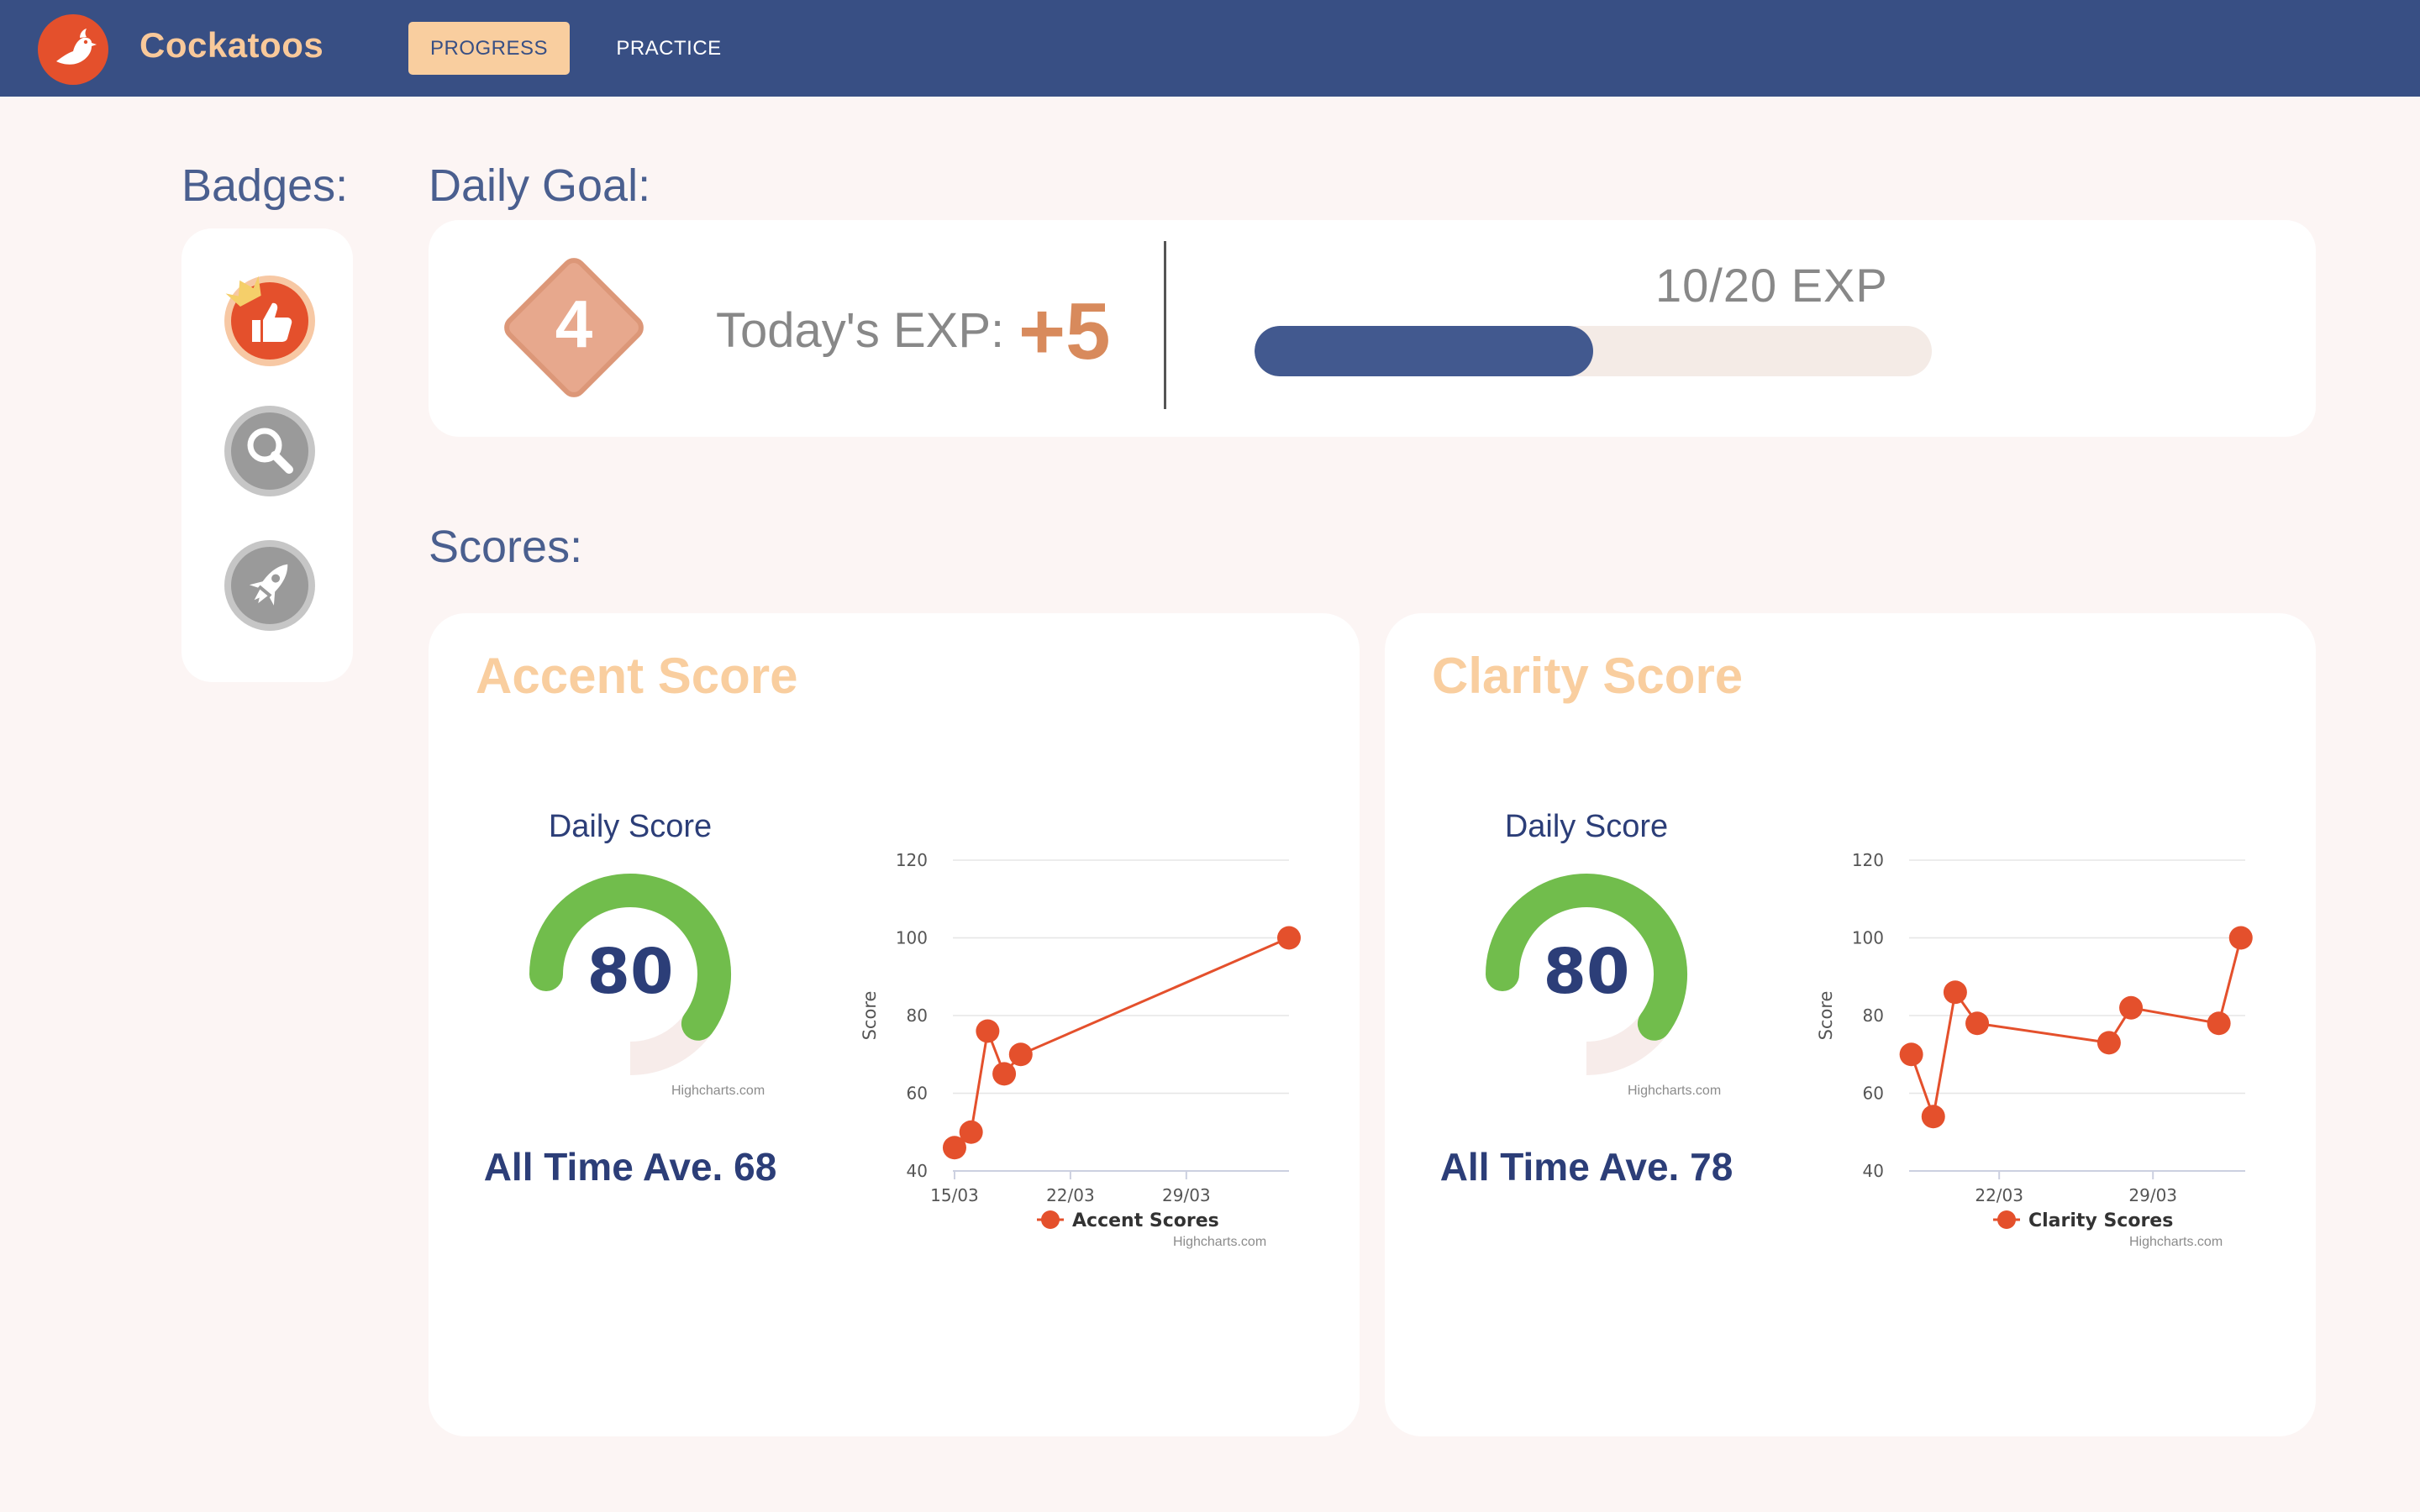 Image resolution: width=2420 pixels, height=1512 pixels. I want to click on accent-gauge-credit: Highcharts.com, so click(718, 1091).